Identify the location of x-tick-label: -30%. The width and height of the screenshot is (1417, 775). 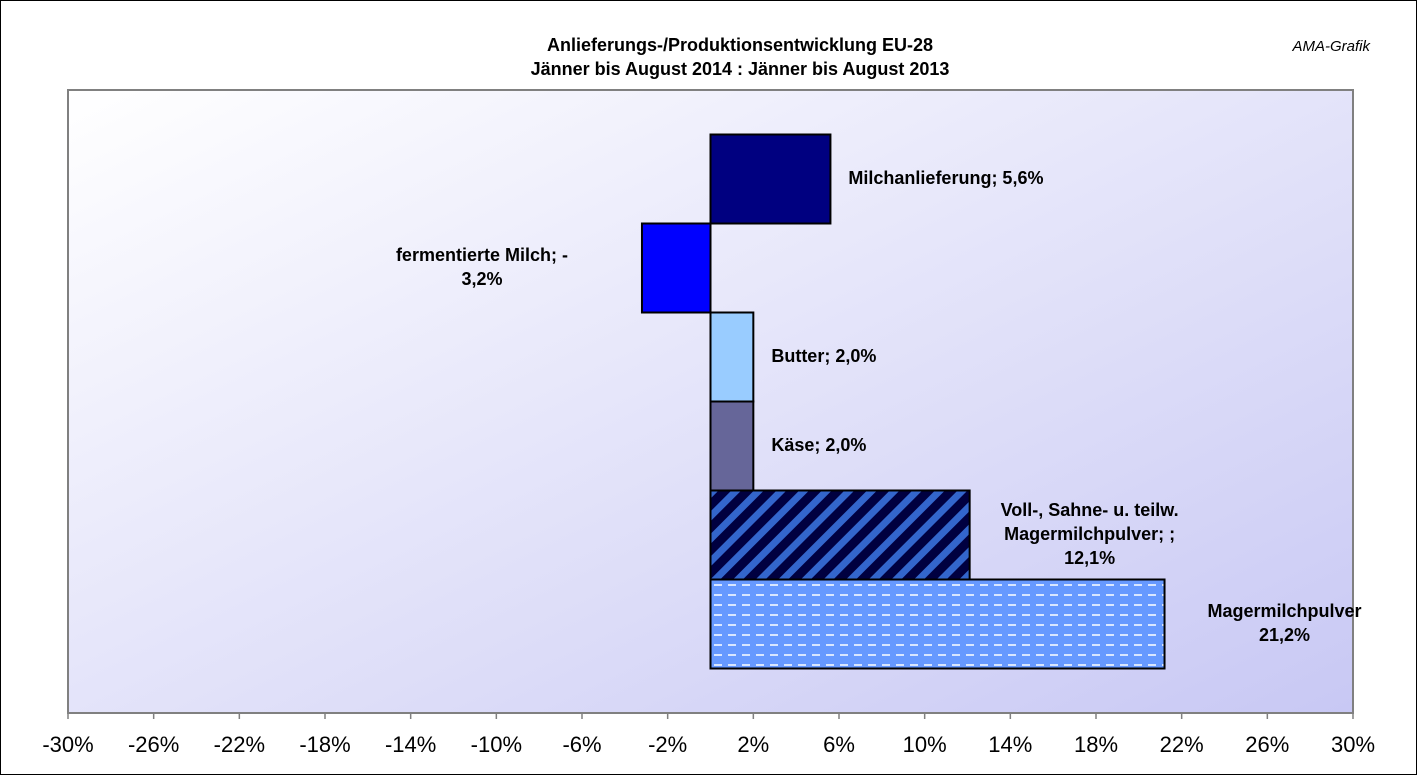
(67, 744).